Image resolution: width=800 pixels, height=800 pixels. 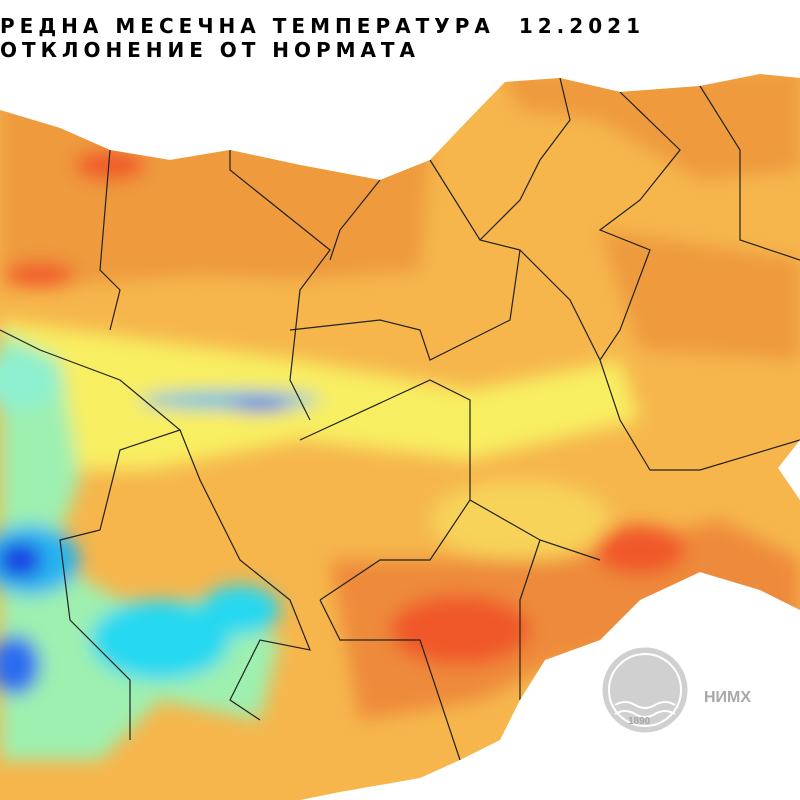 I want to click on subtitle: ОТКЛОНЕНИЕ ОТ НОРМАТА, so click(x=208, y=50).